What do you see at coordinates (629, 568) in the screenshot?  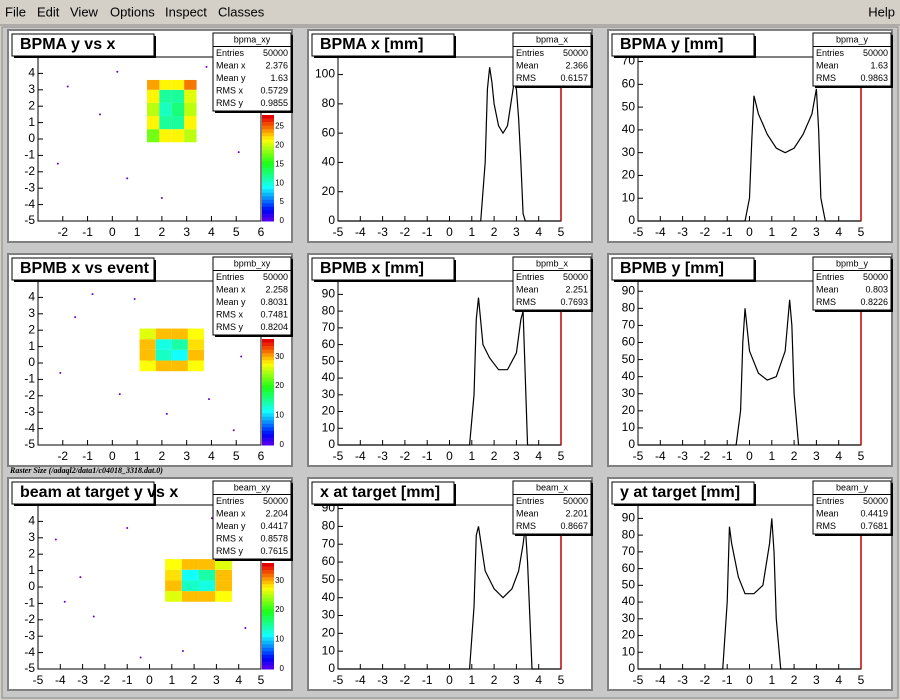 I see `y-tick-label: 60` at bounding box center [629, 568].